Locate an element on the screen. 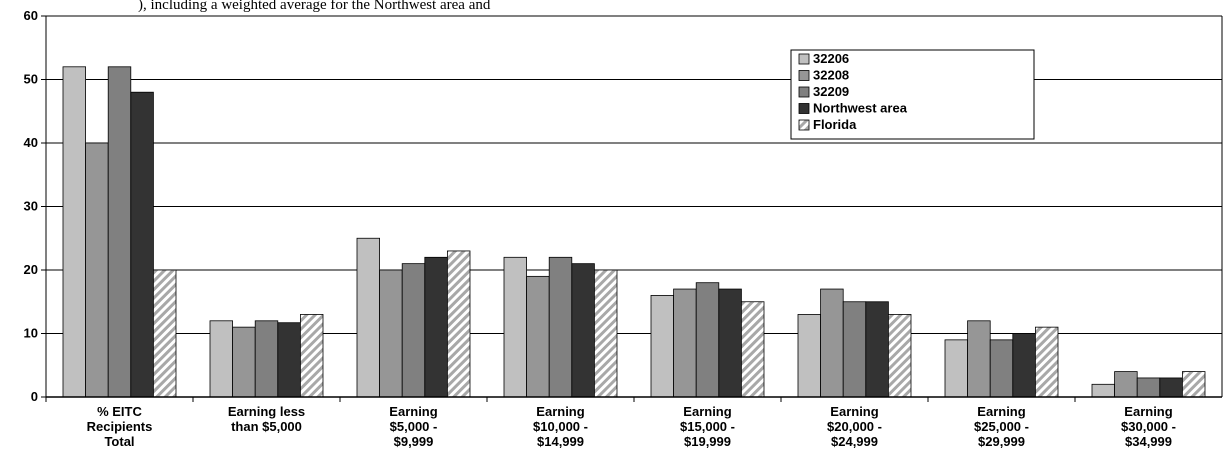  y-tick-label: 30 is located at coordinates (31, 206).